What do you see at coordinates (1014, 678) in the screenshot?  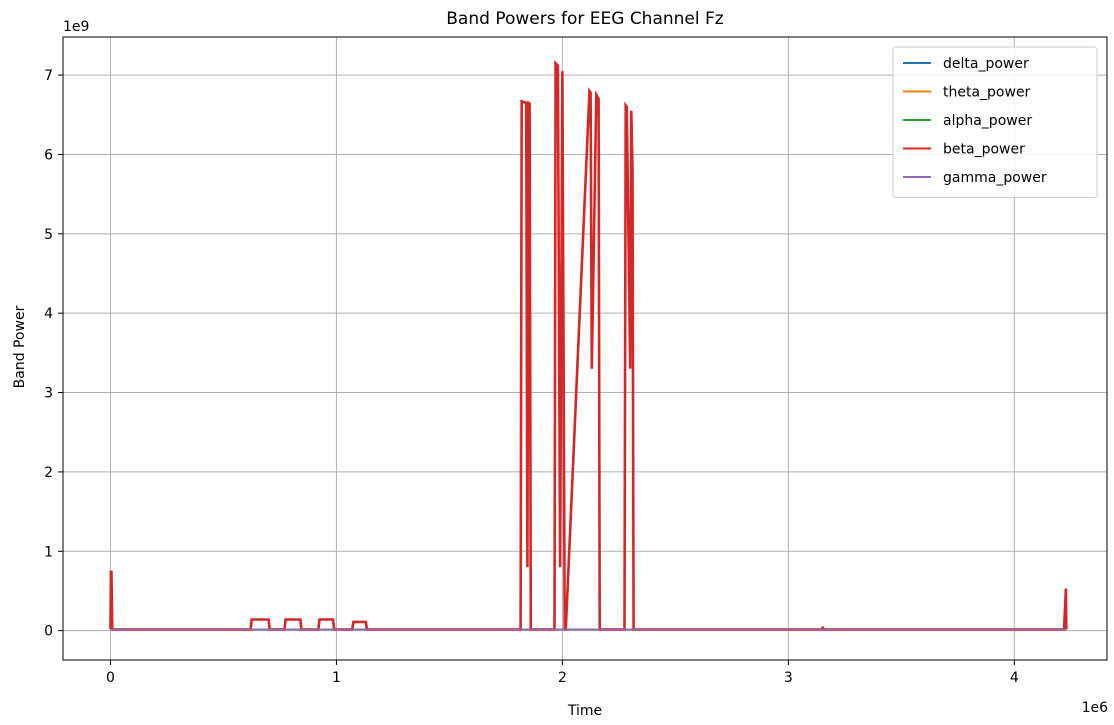 I see `x-tick-label-4: 4` at bounding box center [1014, 678].